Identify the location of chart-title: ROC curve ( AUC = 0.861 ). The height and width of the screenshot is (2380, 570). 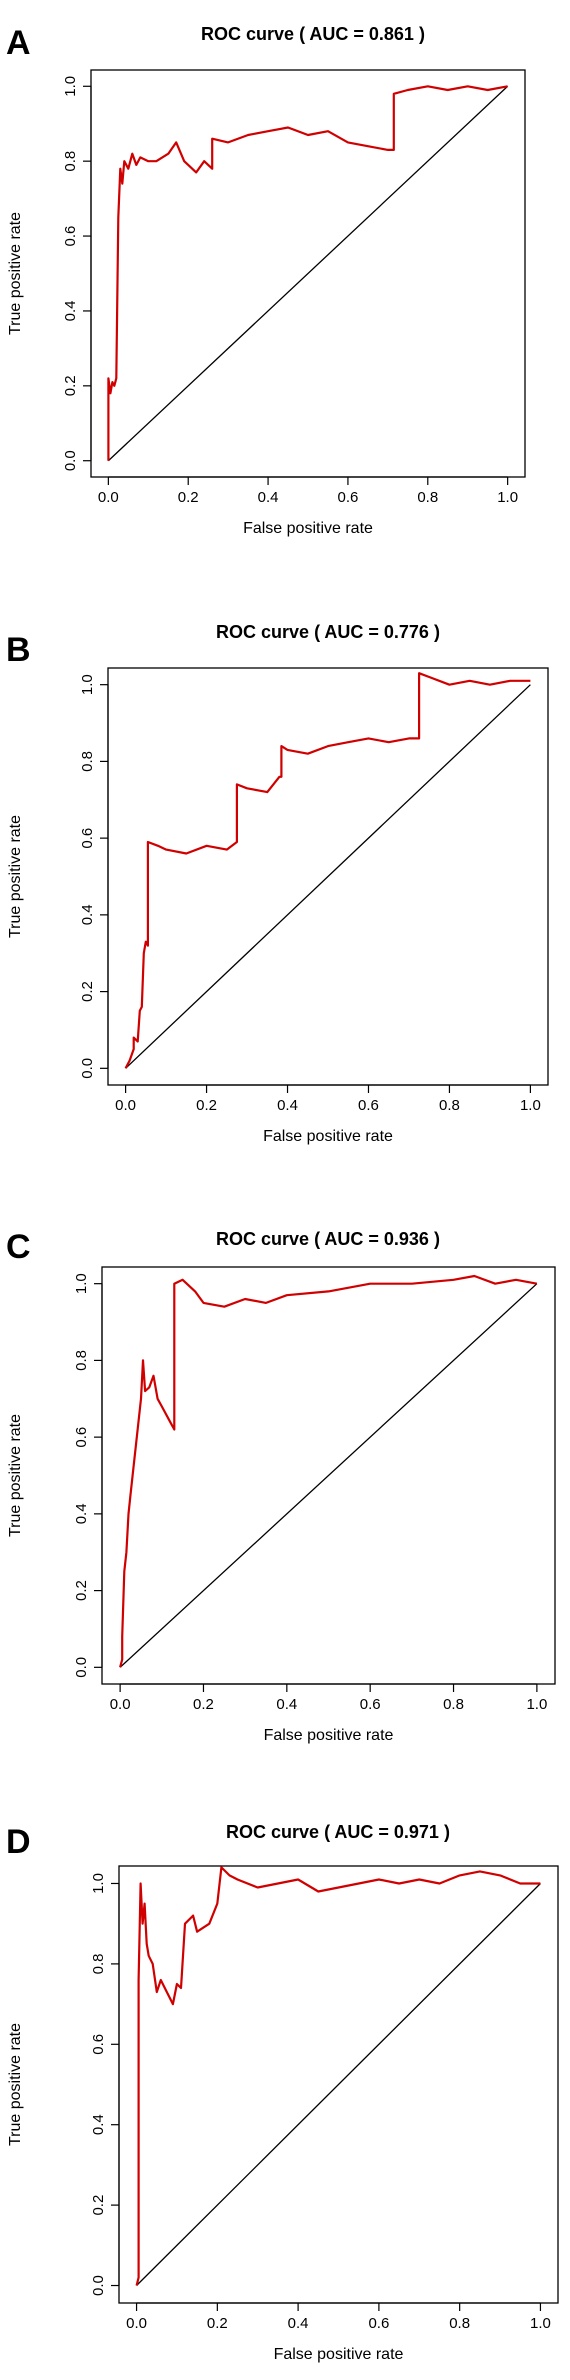
(313, 34).